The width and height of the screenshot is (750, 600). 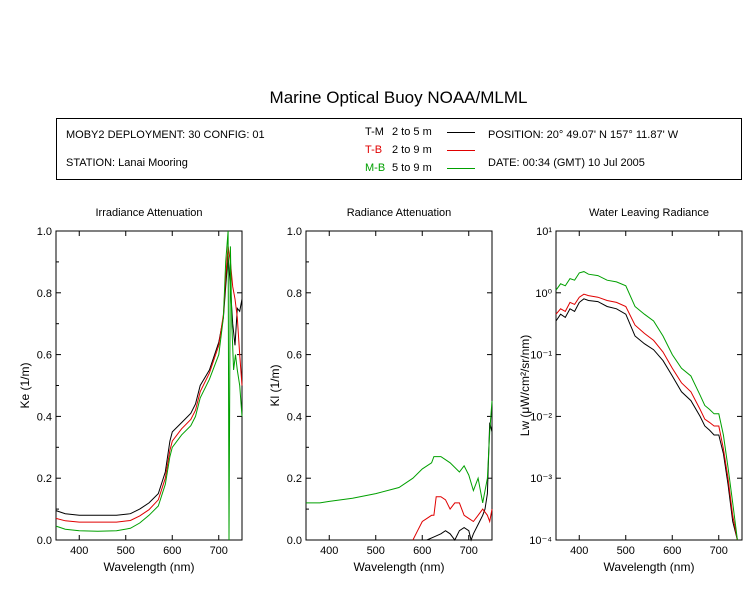 I want to click on chart-title-1: Radiance Attenuation, so click(x=399, y=213).